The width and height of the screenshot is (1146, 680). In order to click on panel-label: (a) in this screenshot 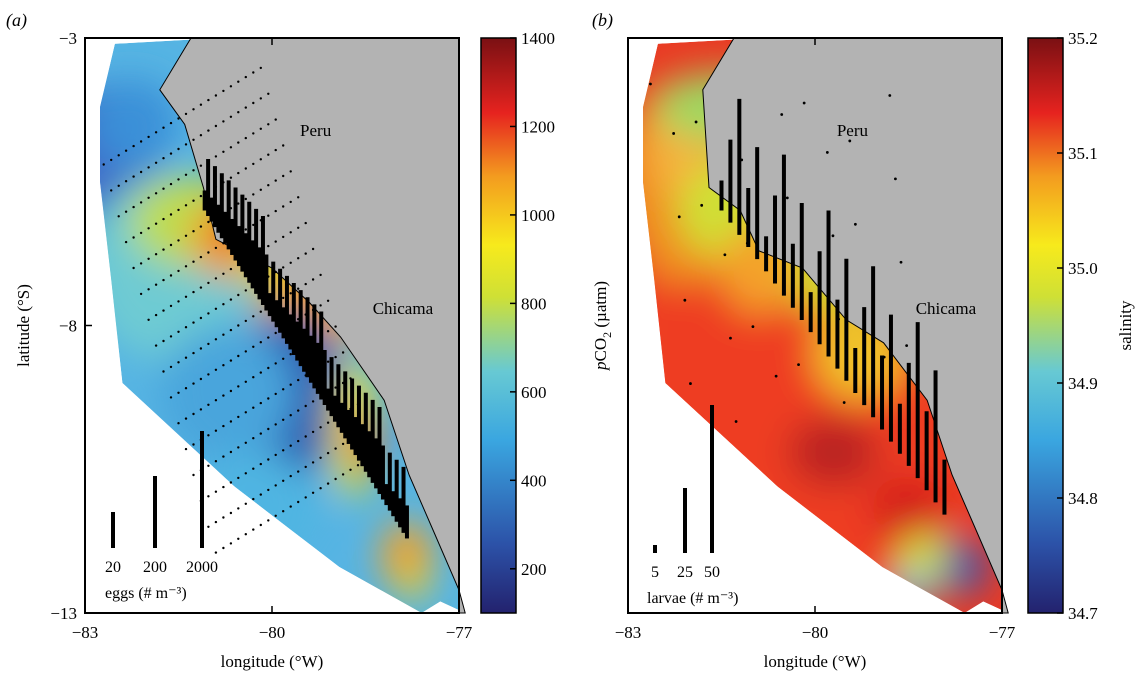, I will do `click(16, 20)`.